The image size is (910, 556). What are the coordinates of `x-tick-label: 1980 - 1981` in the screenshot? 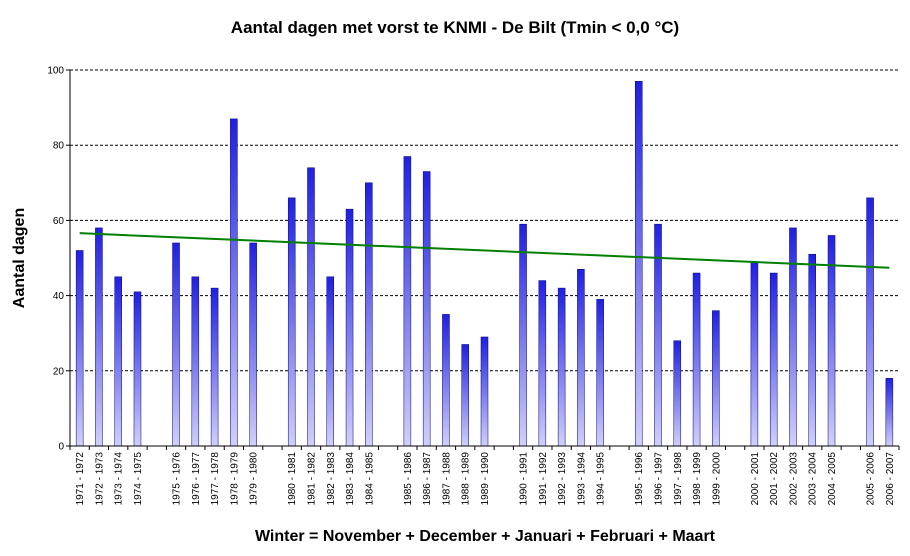 It's located at (292, 479).